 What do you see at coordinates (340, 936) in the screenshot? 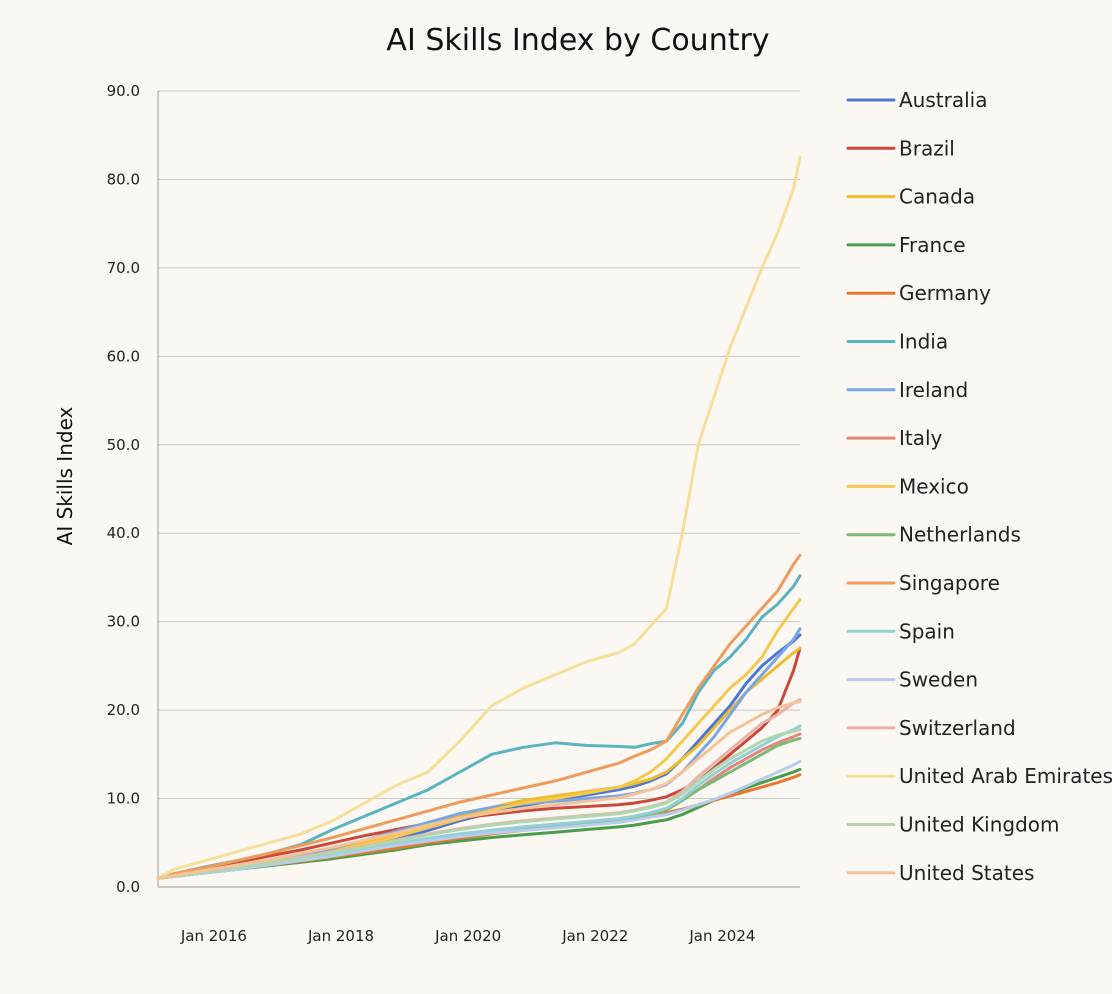
I see `x-tick-label: Jan 2018` at bounding box center [340, 936].